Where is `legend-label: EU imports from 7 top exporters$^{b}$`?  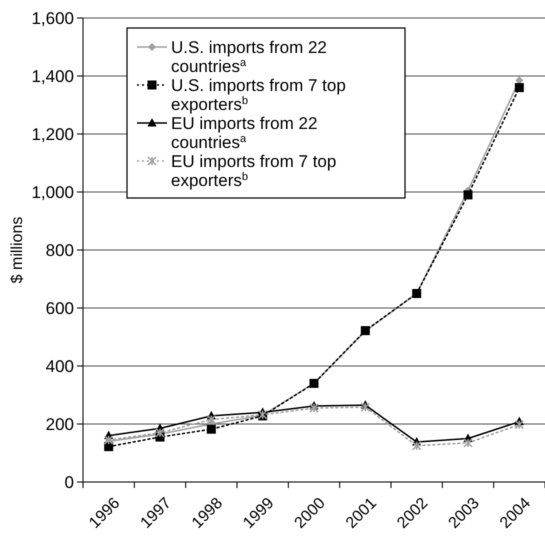 legend-label: EU imports from 7 top exporters$^{b}$ is located at coordinates (253, 171).